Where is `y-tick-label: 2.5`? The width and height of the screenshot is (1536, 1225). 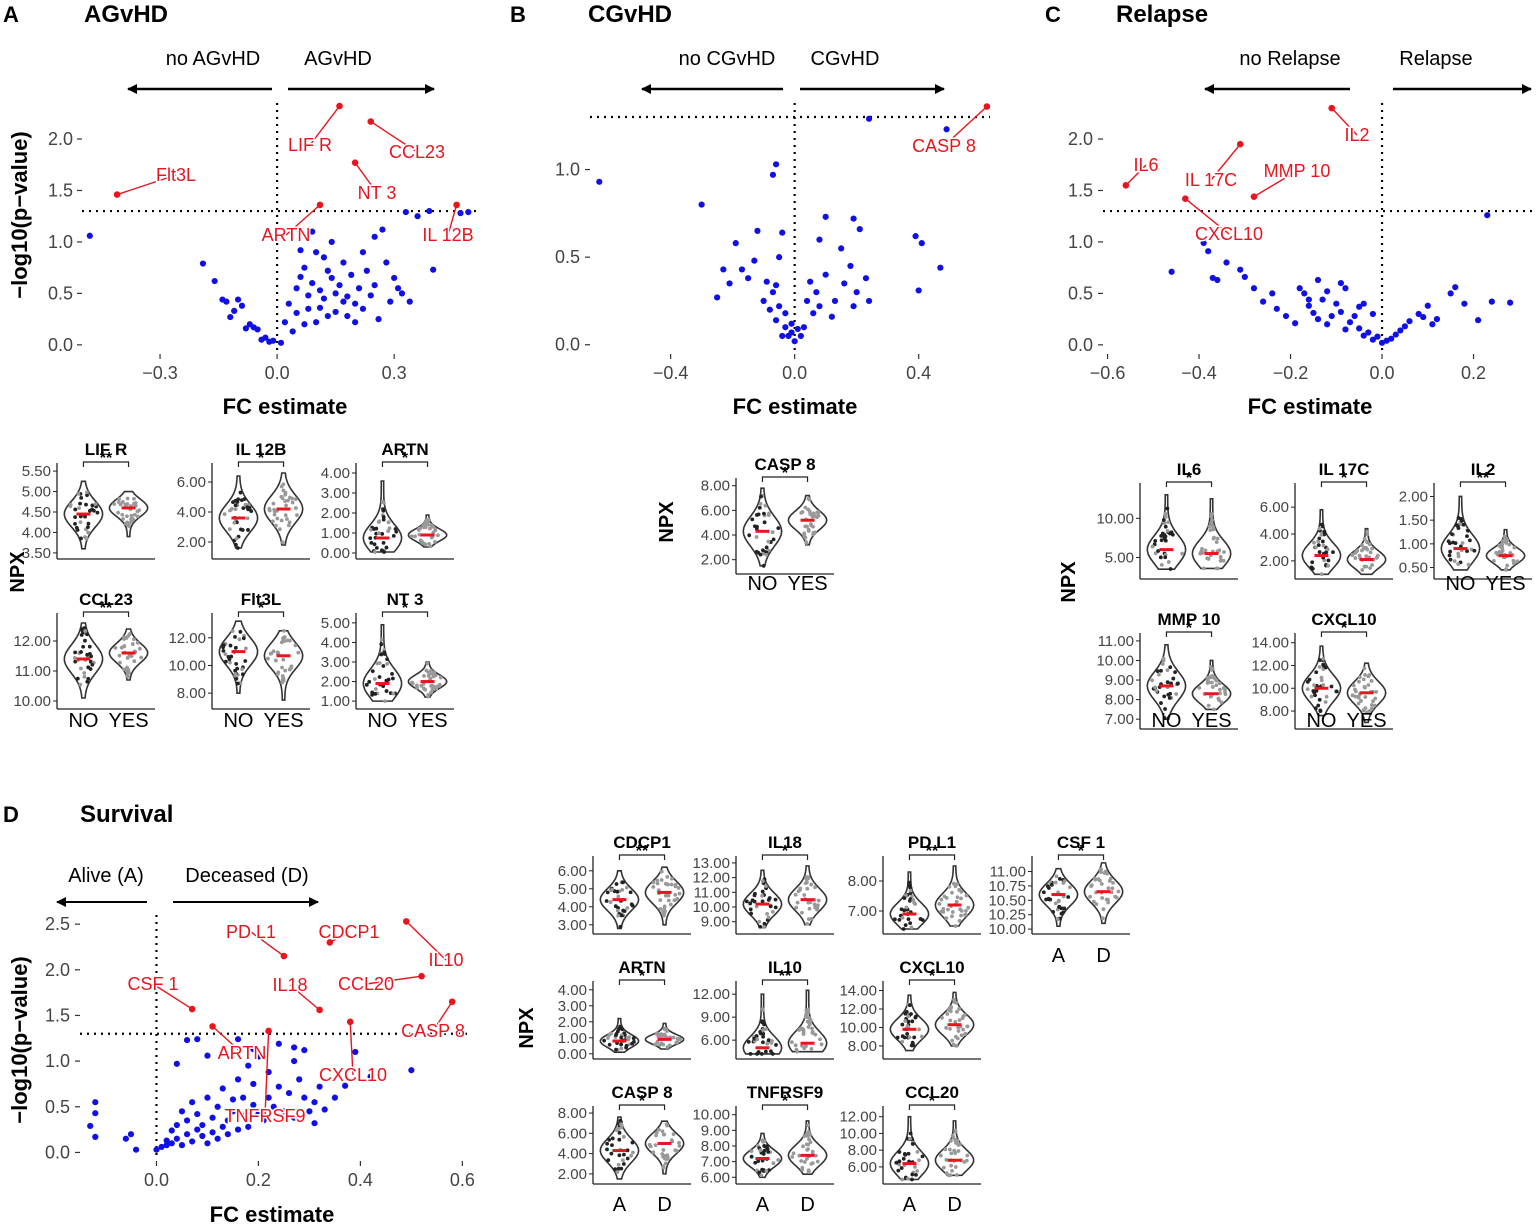 y-tick-label: 2.5 is located at coordinates (57, 924).